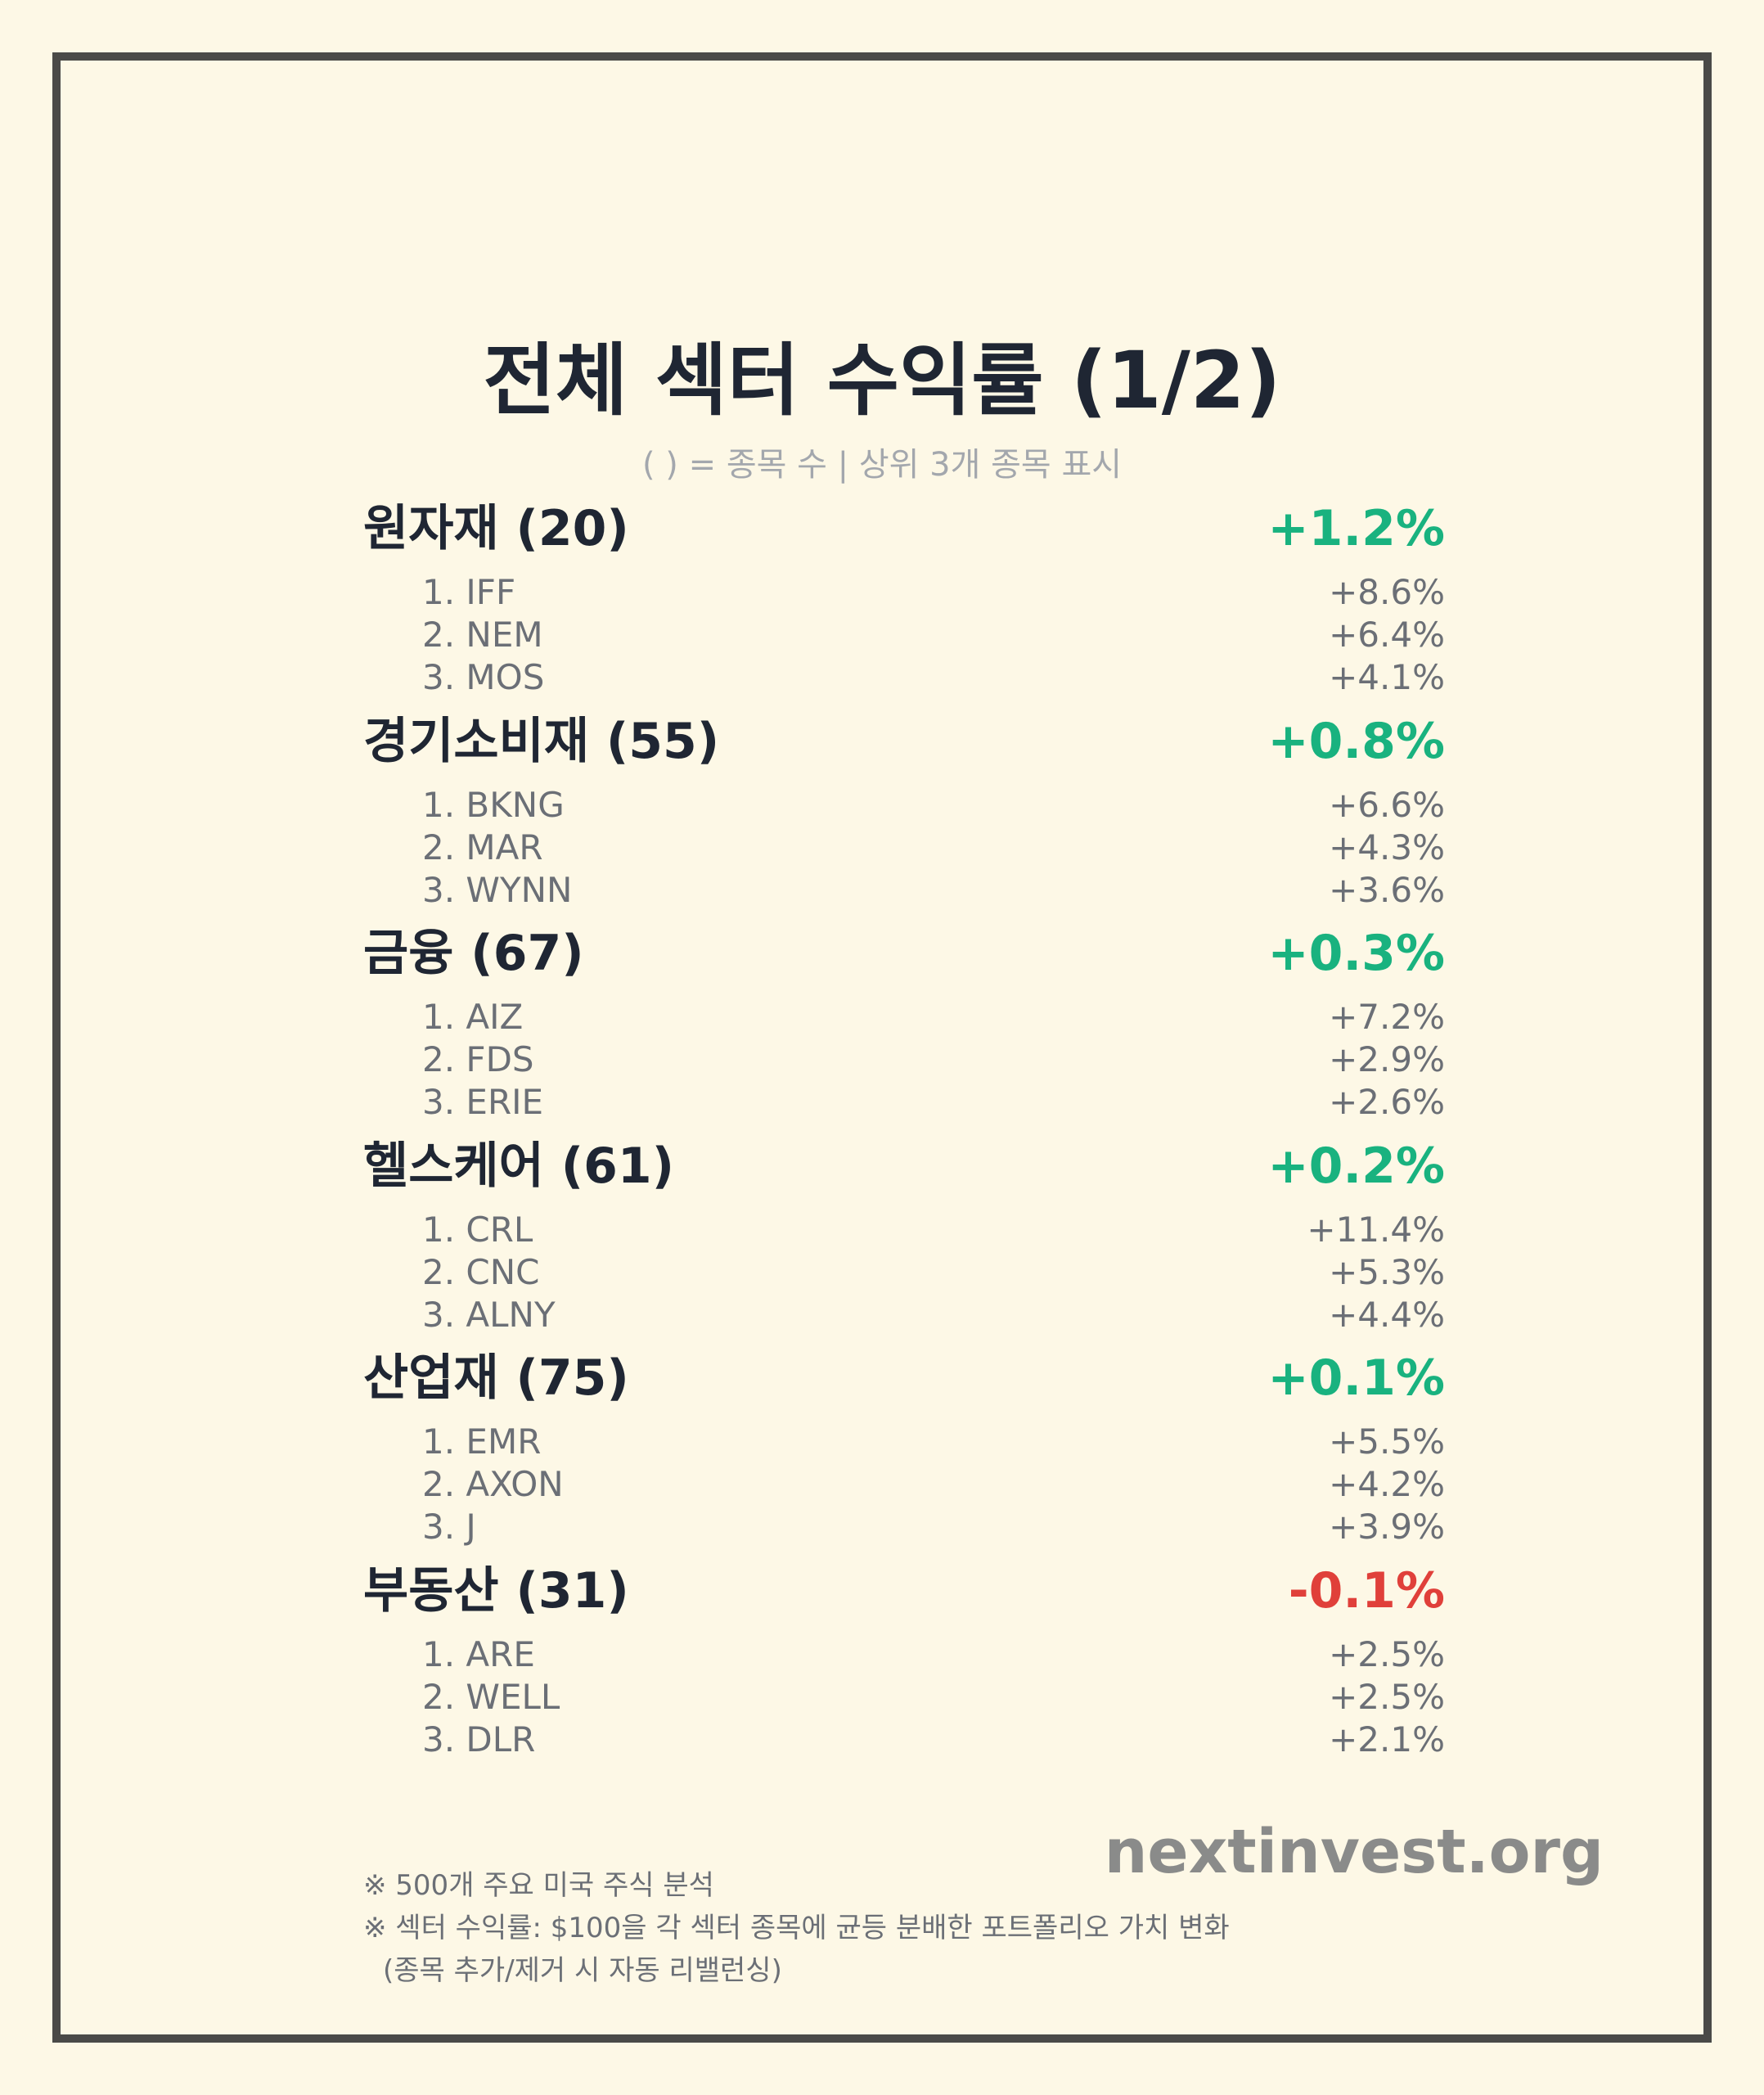 The height and width of the screenshot is (2095, 1764). Describe the element at coordinates (1387, 1314) in the screenshot. I see `stock-return: +4.4%` at that location.